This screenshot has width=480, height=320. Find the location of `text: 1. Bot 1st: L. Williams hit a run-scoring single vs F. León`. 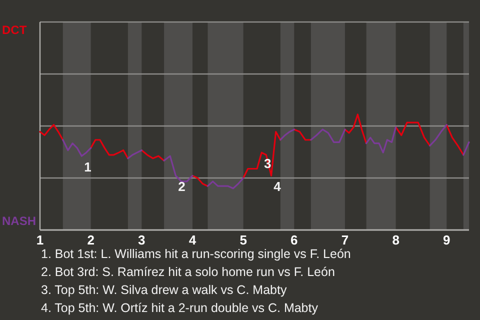

text: 1. Bot 1st: L. Williams hit a run-scoring single vs F. León is located at coordinates (196, 254).